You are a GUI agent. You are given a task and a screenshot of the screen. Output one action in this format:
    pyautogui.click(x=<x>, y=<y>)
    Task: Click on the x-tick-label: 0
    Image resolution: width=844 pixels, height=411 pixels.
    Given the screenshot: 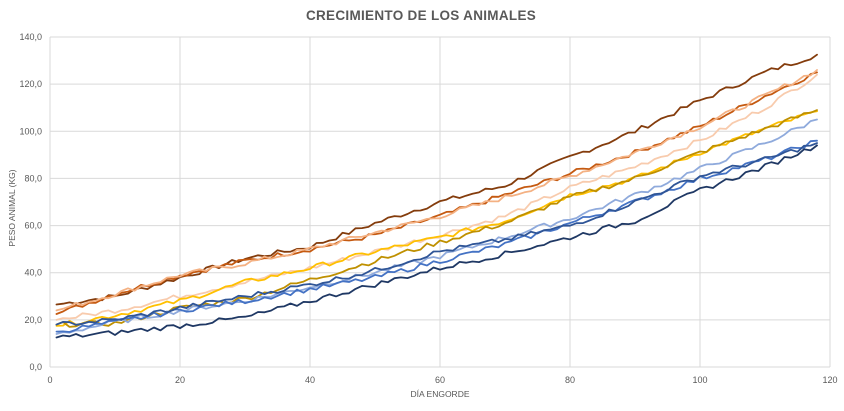 What is the action you would take?
    pyautogui.click(x=49, y=380)
    